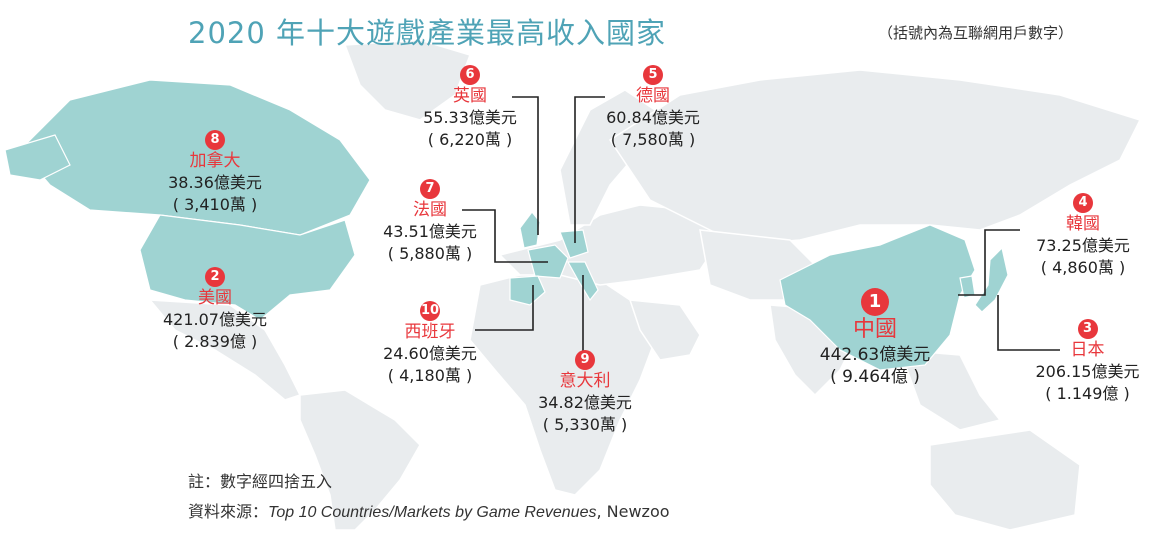 The height and width of the screenshot is (534, 1160). I want to click on label-uk: 6 英國 55.33億美元 ( 6,220萬 ), so click(470, 106).